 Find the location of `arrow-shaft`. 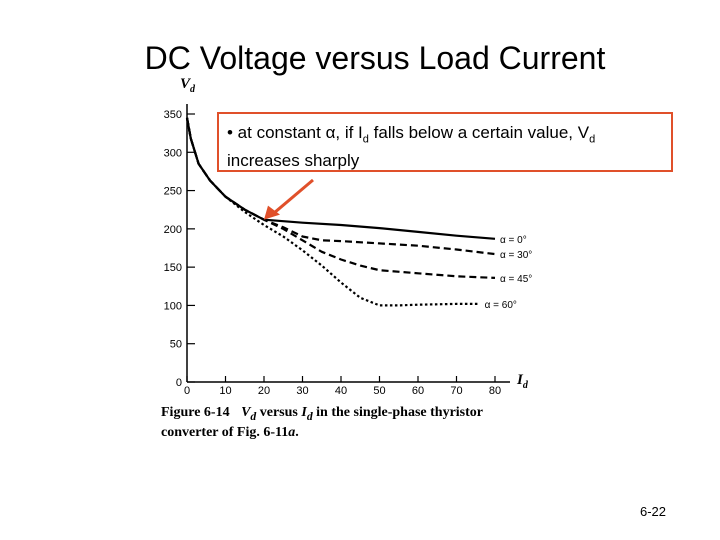

arrow-shaft is located at coordinates (292, 197).